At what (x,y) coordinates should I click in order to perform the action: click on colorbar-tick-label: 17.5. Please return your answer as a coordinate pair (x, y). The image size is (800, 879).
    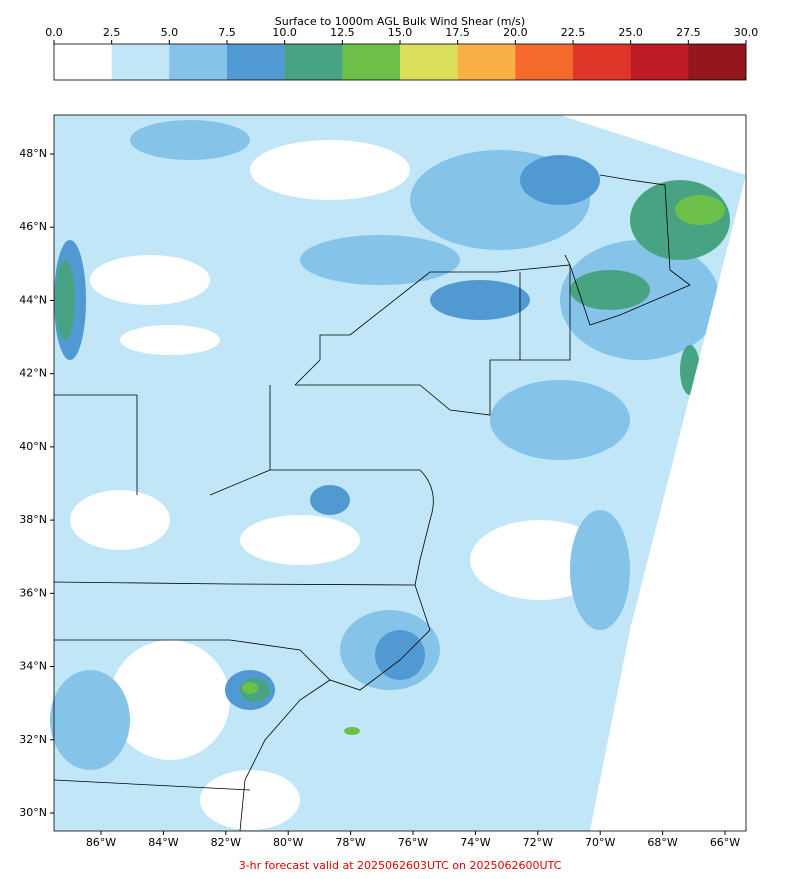
    Looking at the image, I should click on (457, 32).